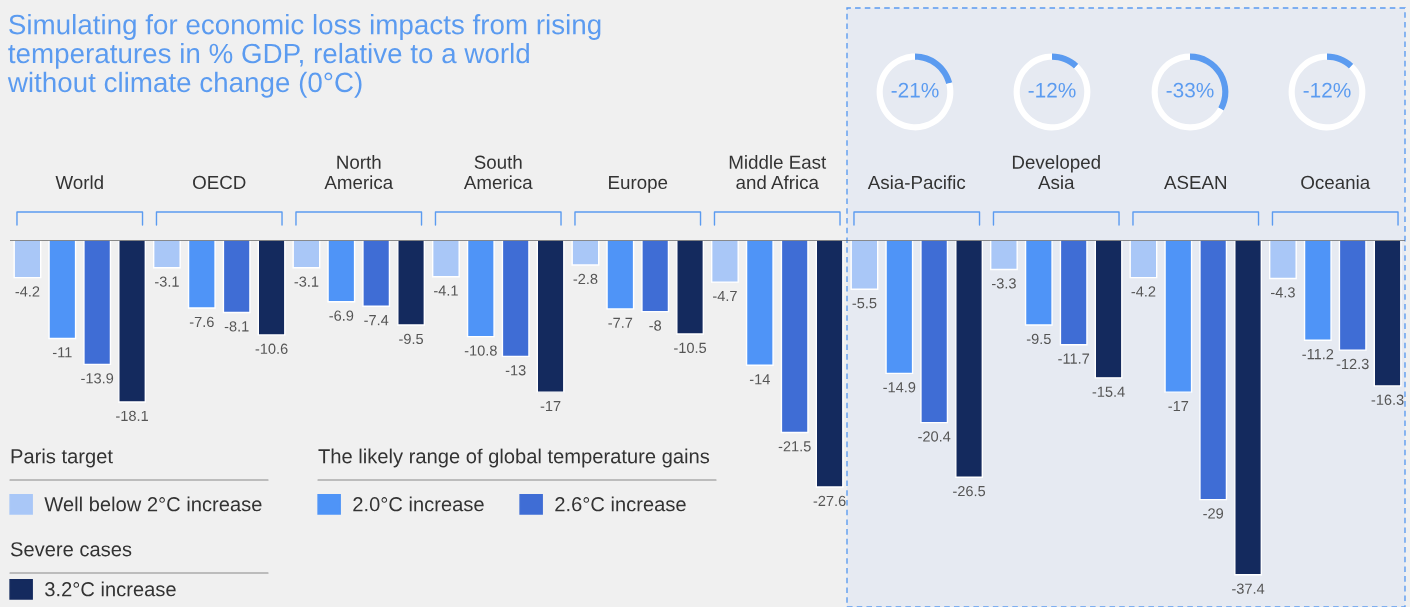 Image resolution: width=1410 pixels, height=607 pixels. Describe the element at coordinates (1195, 182) in the screenshot. I see `x-tick-label: ASEAN` at that location.